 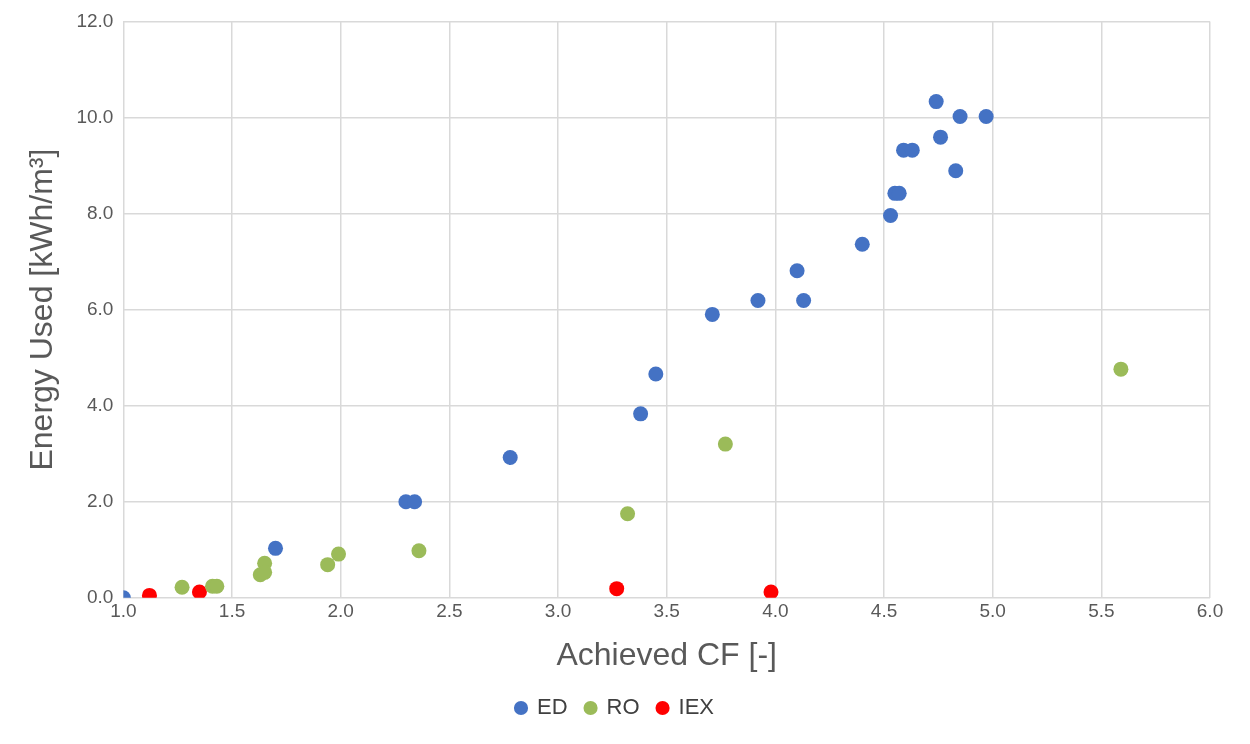 What do you see at coordinates (884, 611) in the screenshot?
I see `x-tick-label: 4.5` at bounding box center [884, 611].